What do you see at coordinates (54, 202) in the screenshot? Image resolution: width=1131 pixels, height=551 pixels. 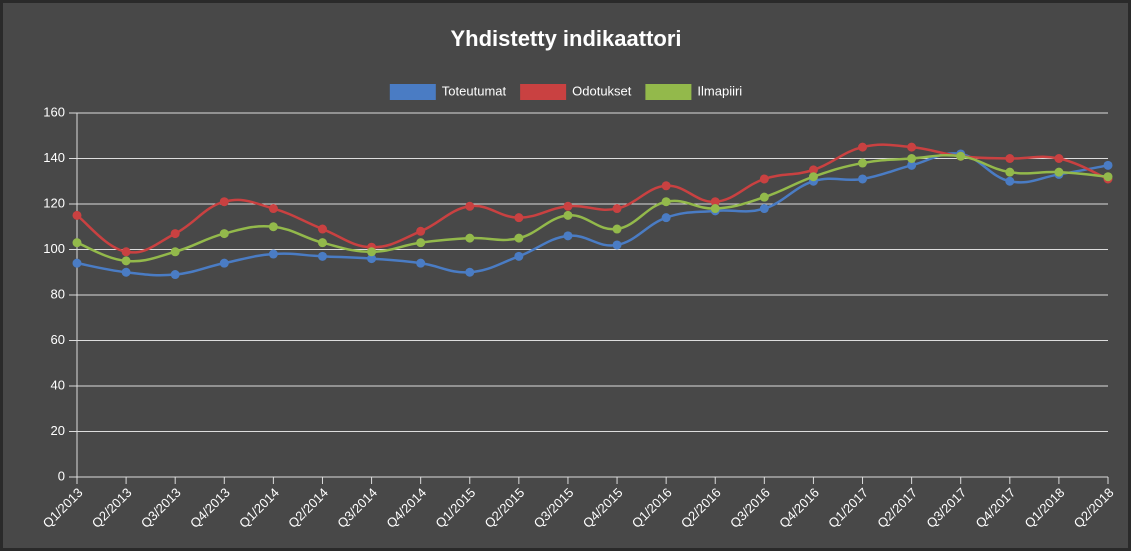 I see `y-tick-label: 120` at bounding box center [54, 202].